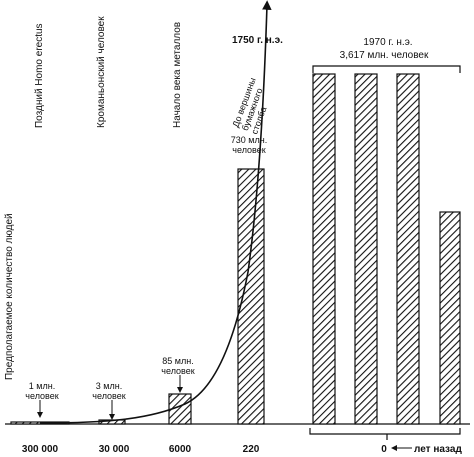 The image size is (474, 457). I want to click on bar-0-seg1, so click(324, 249).